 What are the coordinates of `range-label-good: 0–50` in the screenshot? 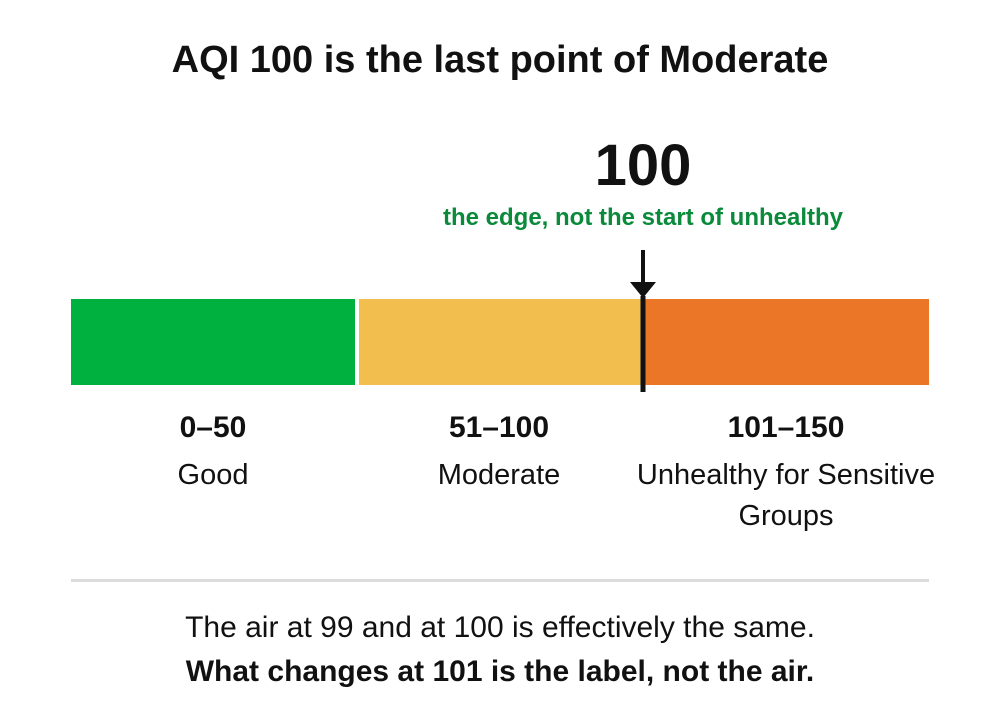 It's located at (213, 427).